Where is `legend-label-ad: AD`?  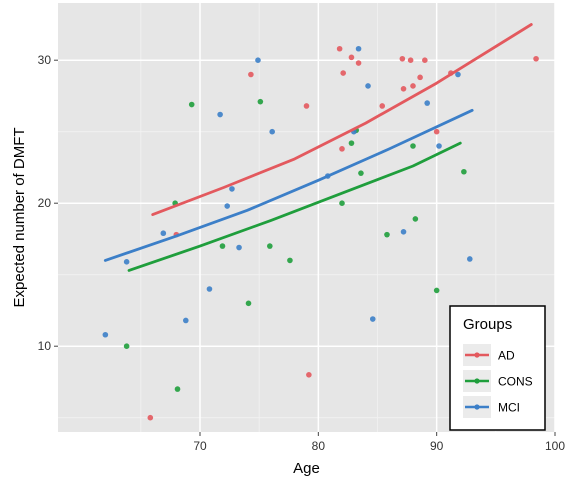
legend-label-ad: AD is located at coordinates (506, 356).